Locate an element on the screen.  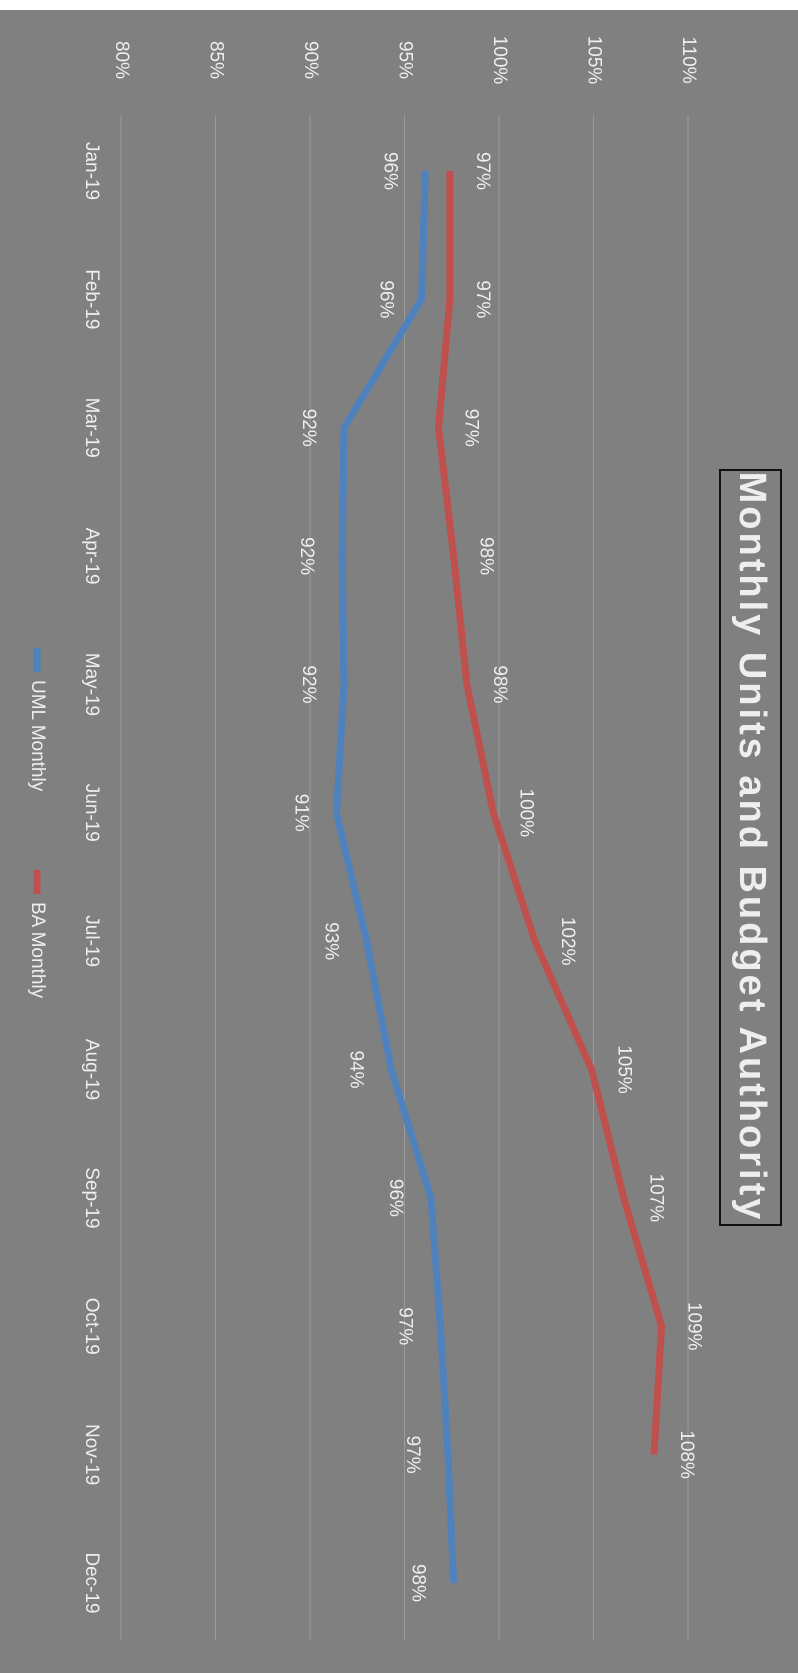
y-tick-label: 90% is located at coordinates (310, 60).